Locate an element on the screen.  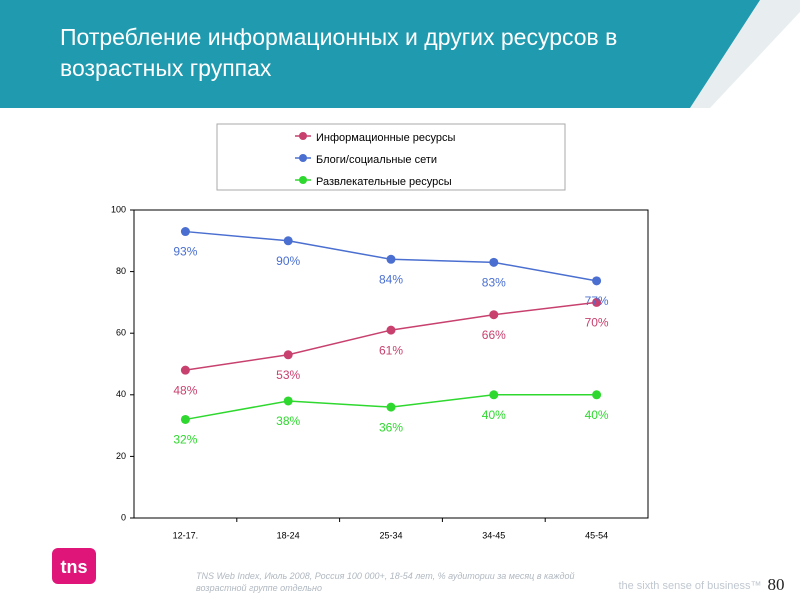
logo: tns is located at coordinates (74, 567).